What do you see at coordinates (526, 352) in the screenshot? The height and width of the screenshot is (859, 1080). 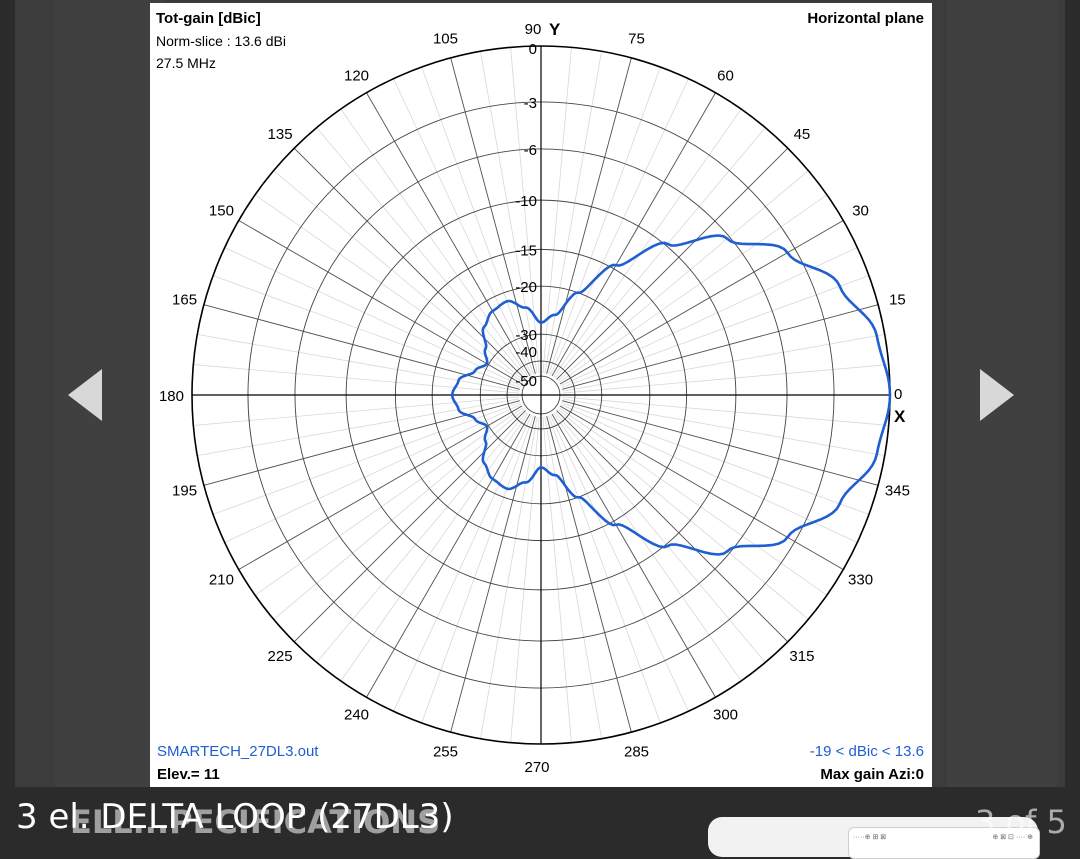 I see `radial-tick-label: -40` at bounding box center [526, 352].